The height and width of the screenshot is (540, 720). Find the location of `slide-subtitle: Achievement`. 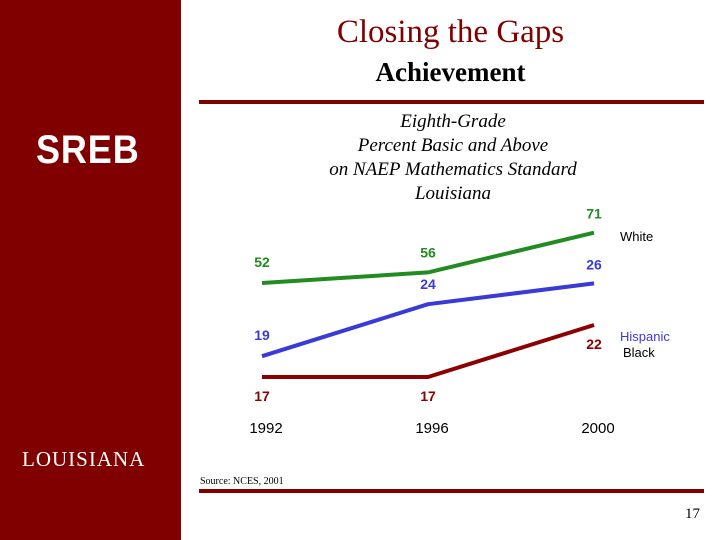

slide-subtitle: Achievement is located at coordinates (450, 72).